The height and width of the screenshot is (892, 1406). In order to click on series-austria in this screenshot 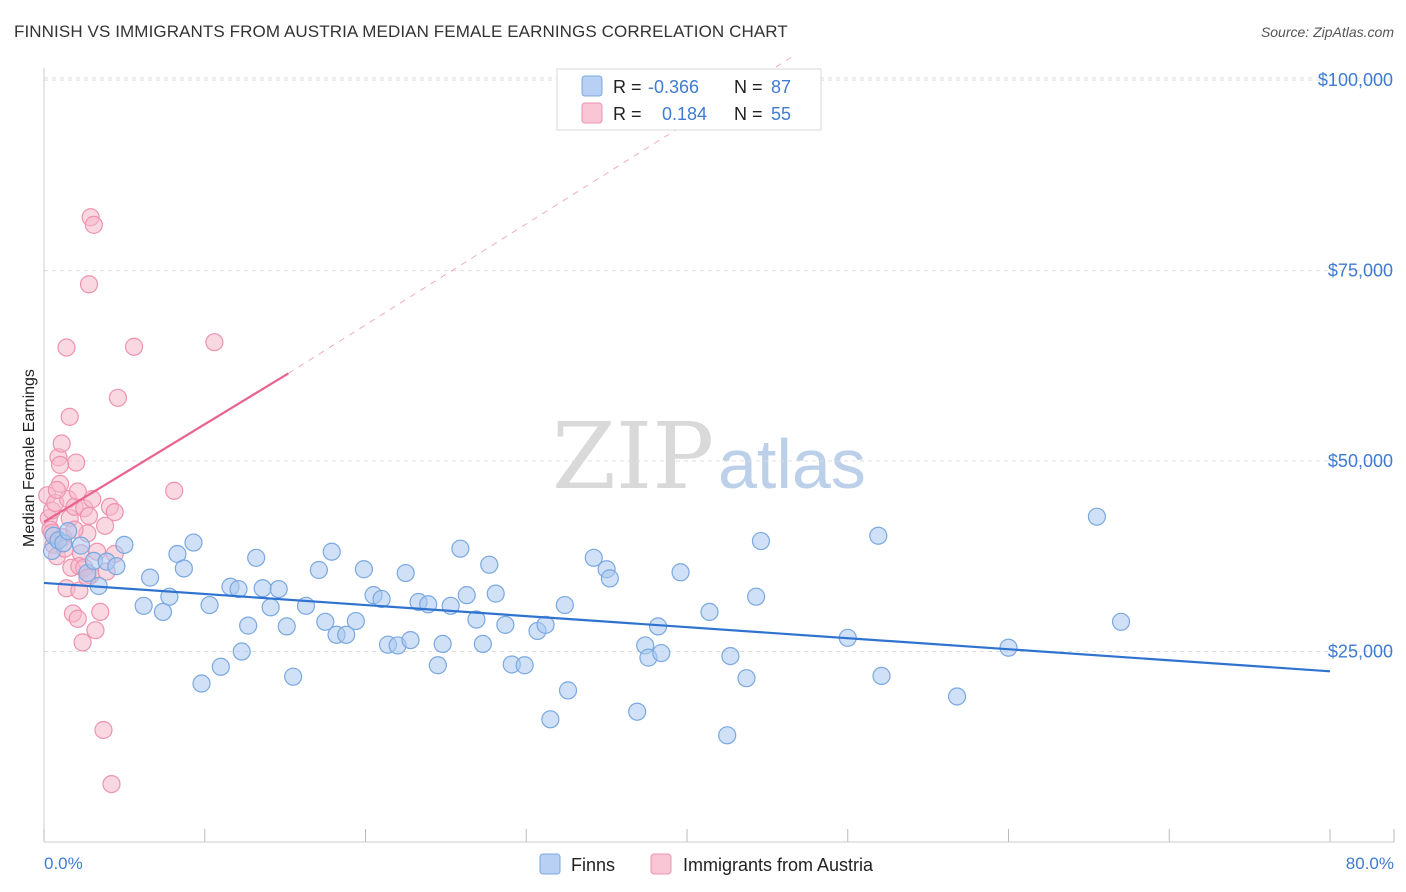, I will do `click(131, 501)`.